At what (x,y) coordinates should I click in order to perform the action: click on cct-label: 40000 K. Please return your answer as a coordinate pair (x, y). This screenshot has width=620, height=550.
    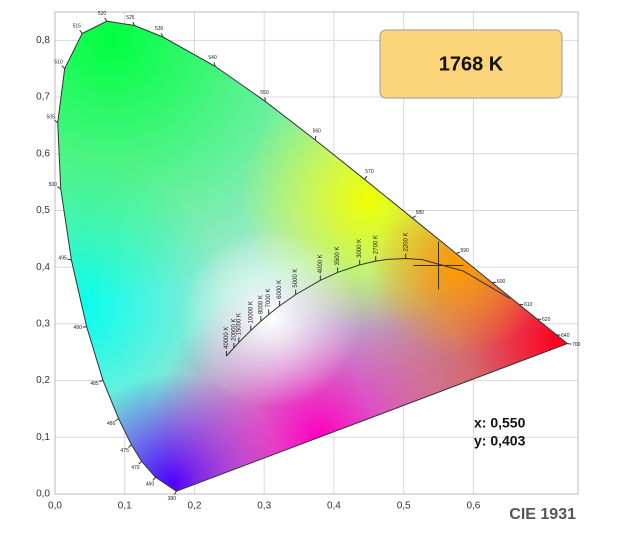
    Looking at the image, I should click on (227, 338).